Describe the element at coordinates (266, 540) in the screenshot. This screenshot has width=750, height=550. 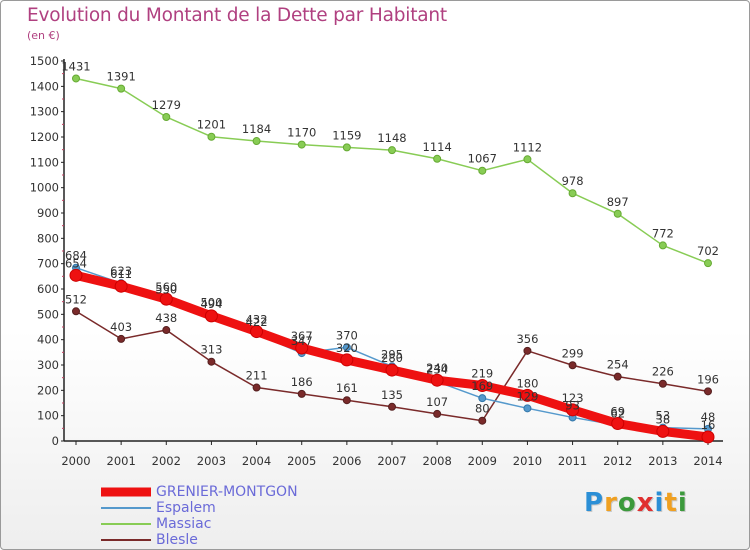
I see `legend-item: Blesle` at that location.